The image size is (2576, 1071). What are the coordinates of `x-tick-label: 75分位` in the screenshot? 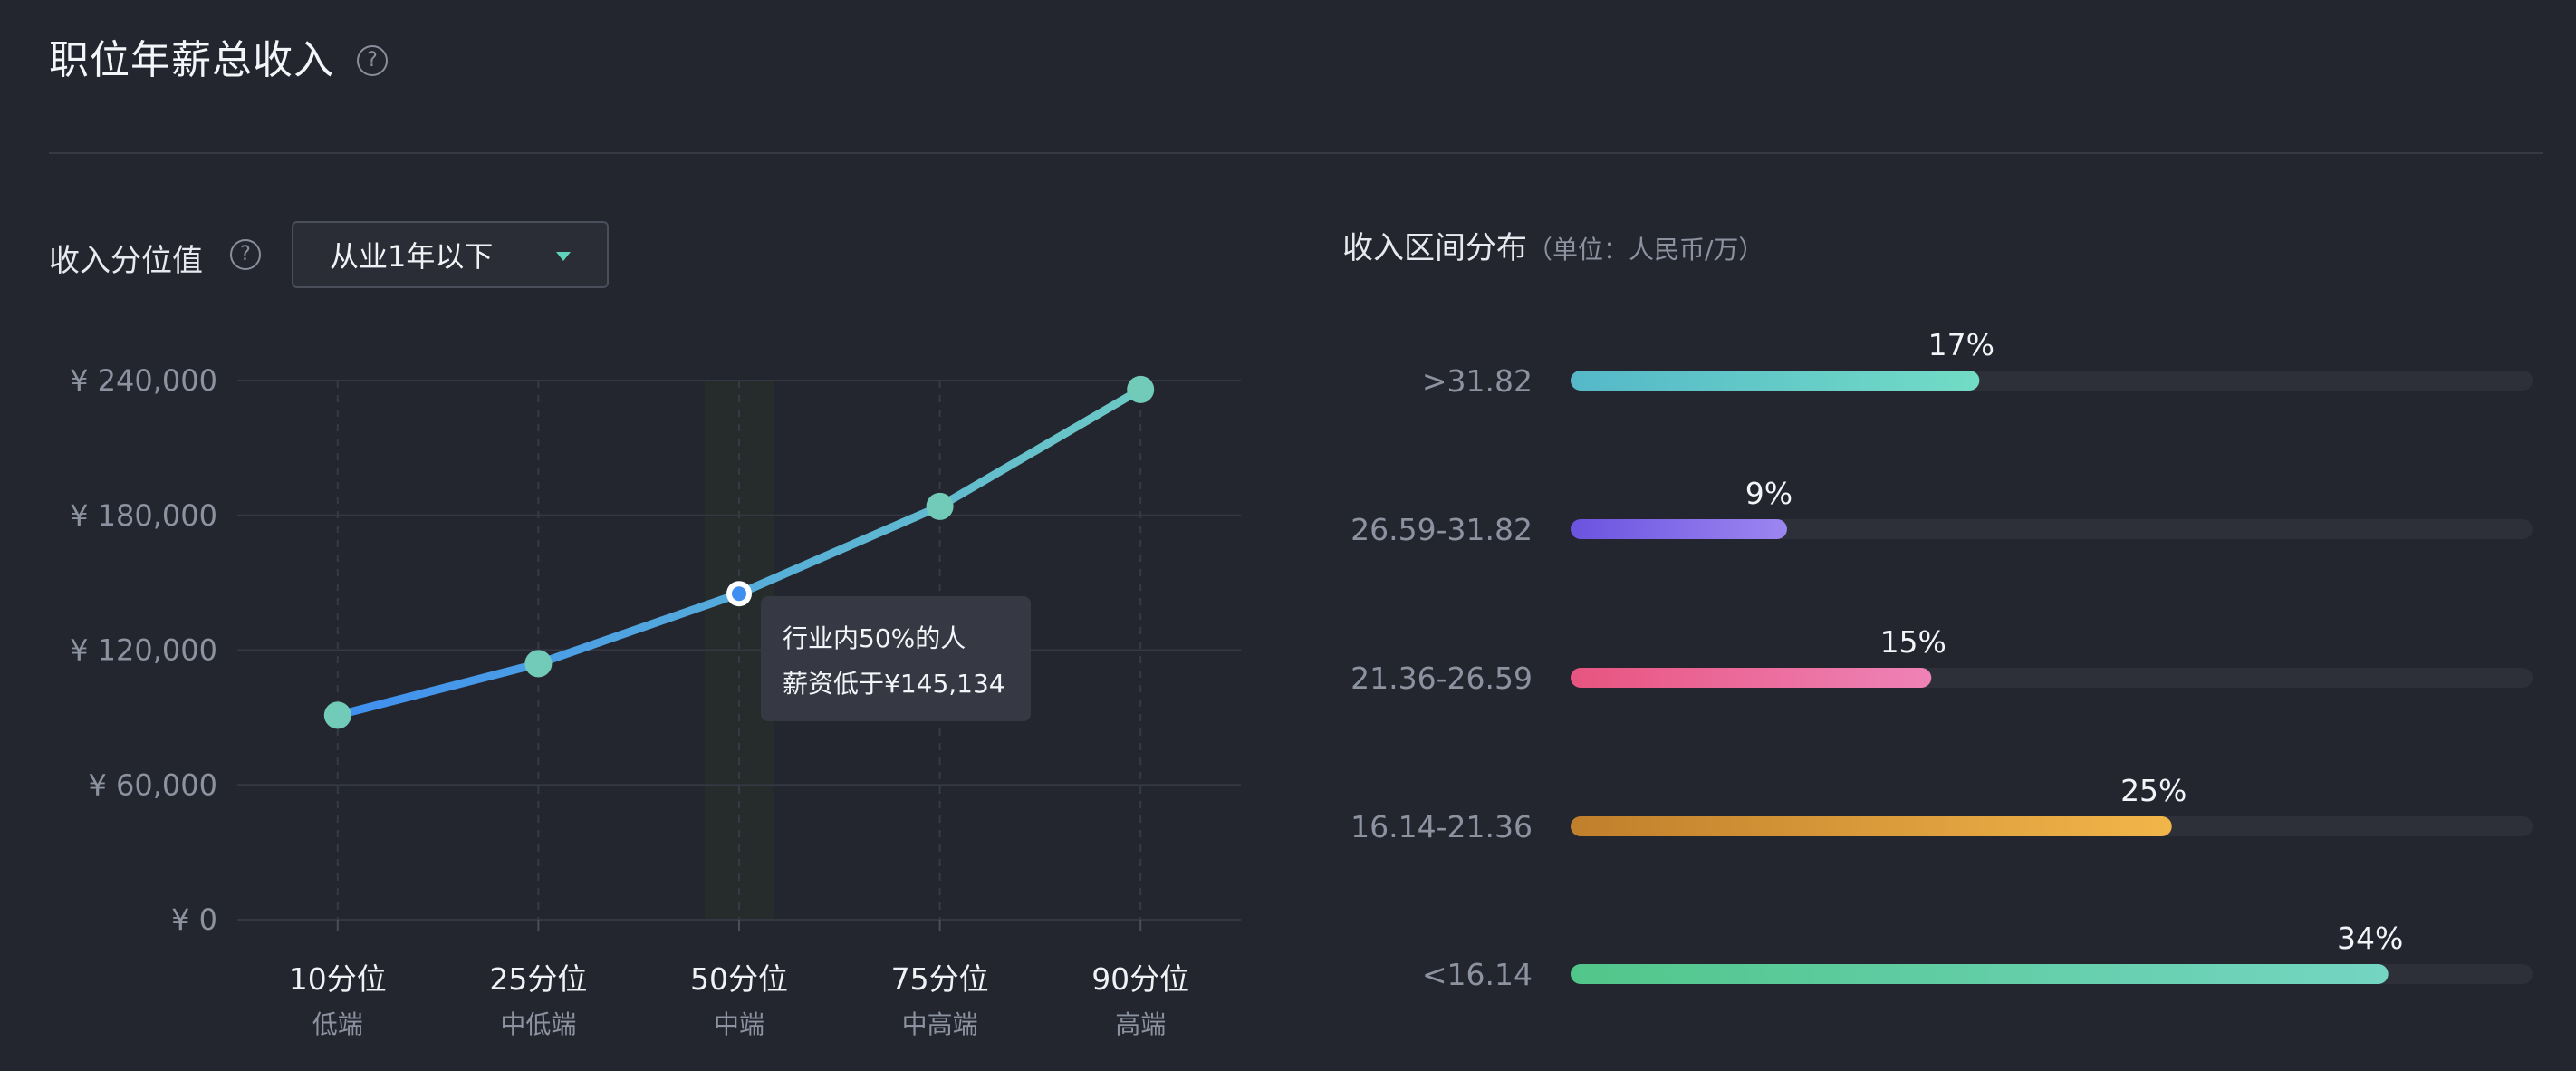 It's located at (940, 979).